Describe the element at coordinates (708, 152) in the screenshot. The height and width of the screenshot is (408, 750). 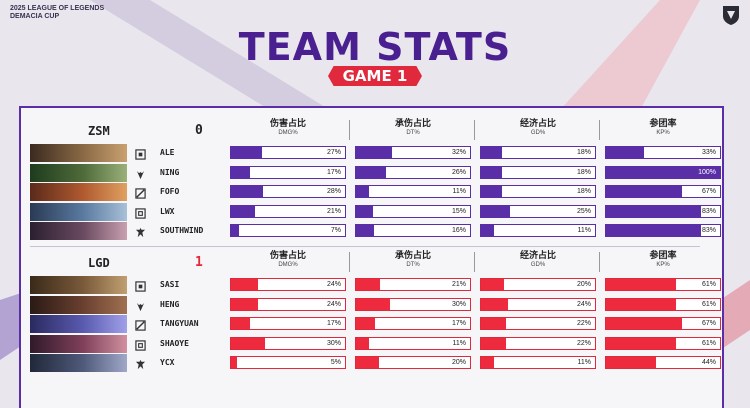
I see `stat-value: 33%` at that location.